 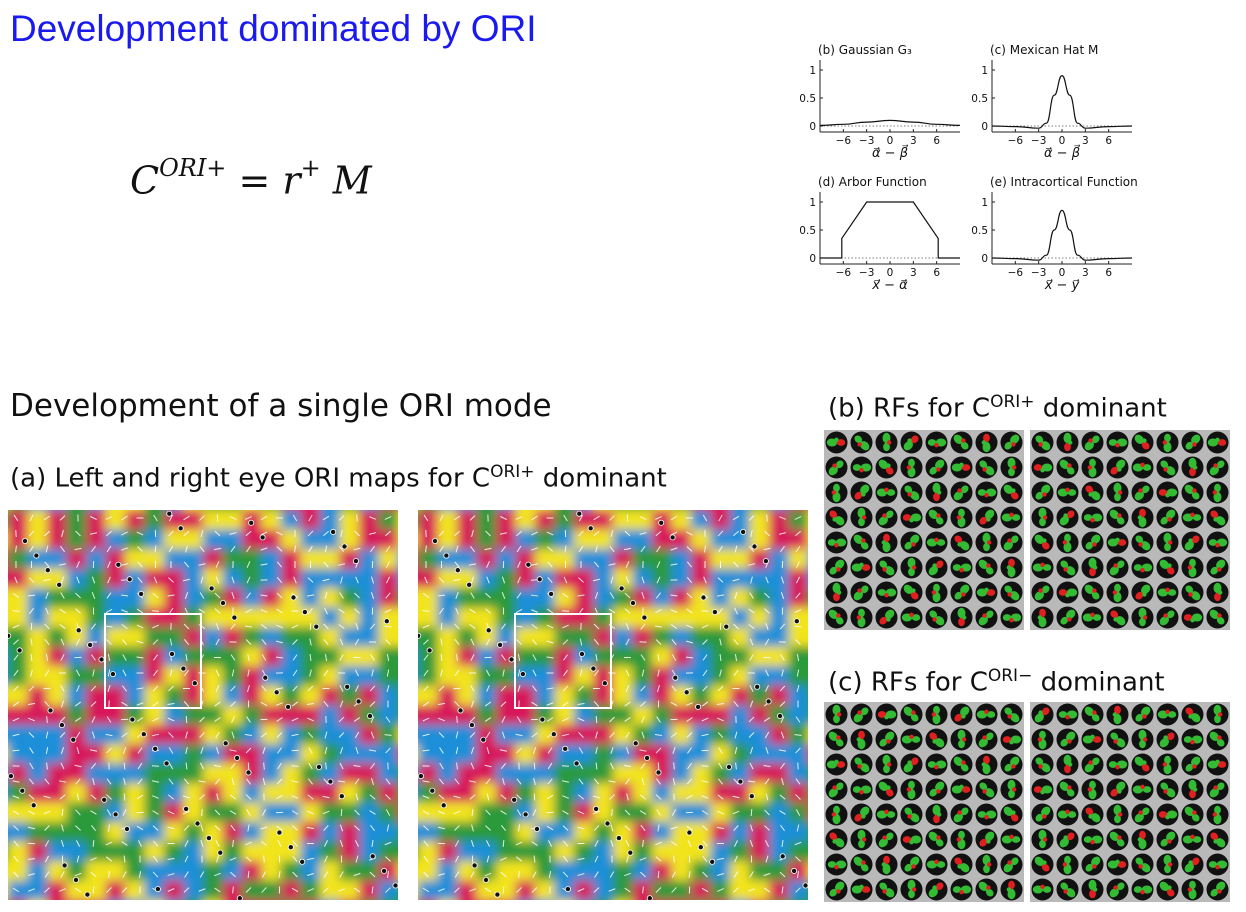 I want to click on x-tick-label: −6, so click(x=844, y=141).